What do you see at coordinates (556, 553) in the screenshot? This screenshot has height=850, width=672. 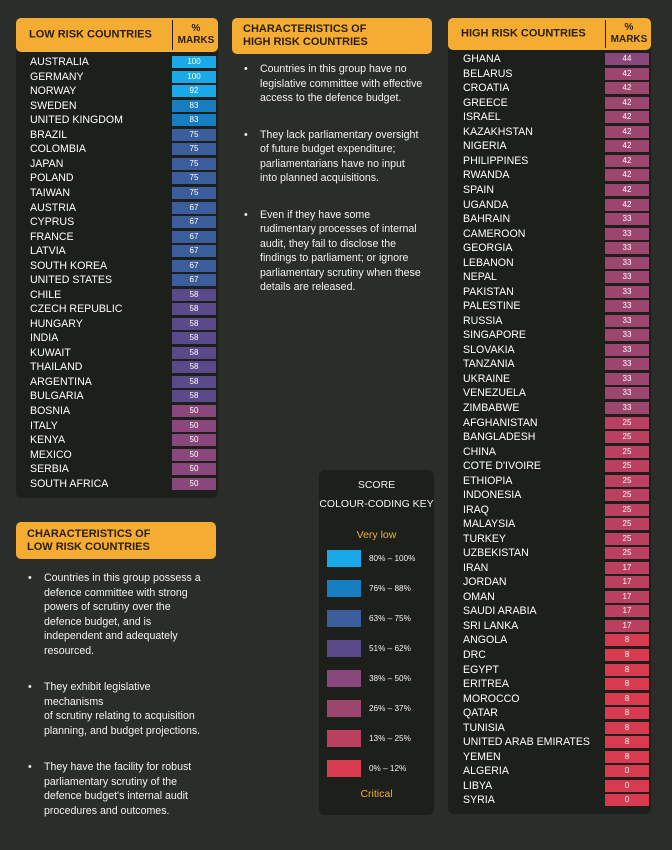 I see `high-risk-row: UZBEKISTAN 25` at bounding box center [556, 553].